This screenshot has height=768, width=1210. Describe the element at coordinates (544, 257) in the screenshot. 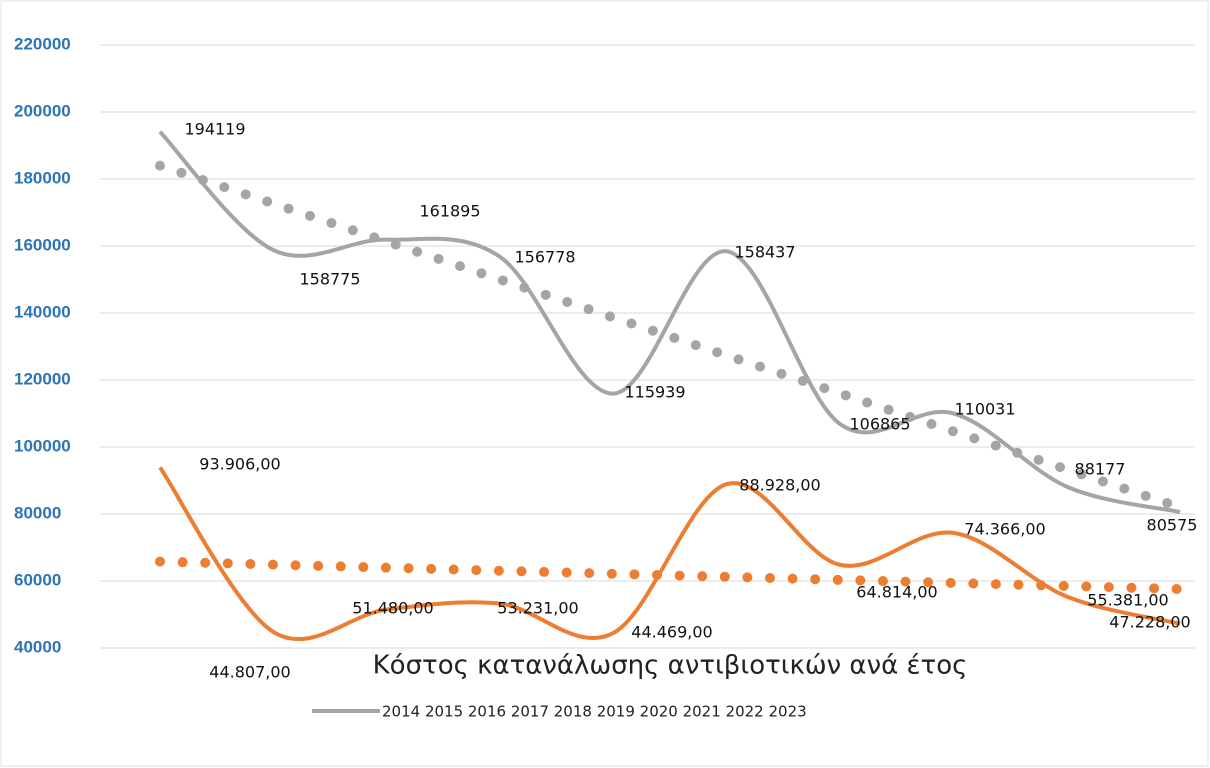

I see `data-label: 156778` at that location.